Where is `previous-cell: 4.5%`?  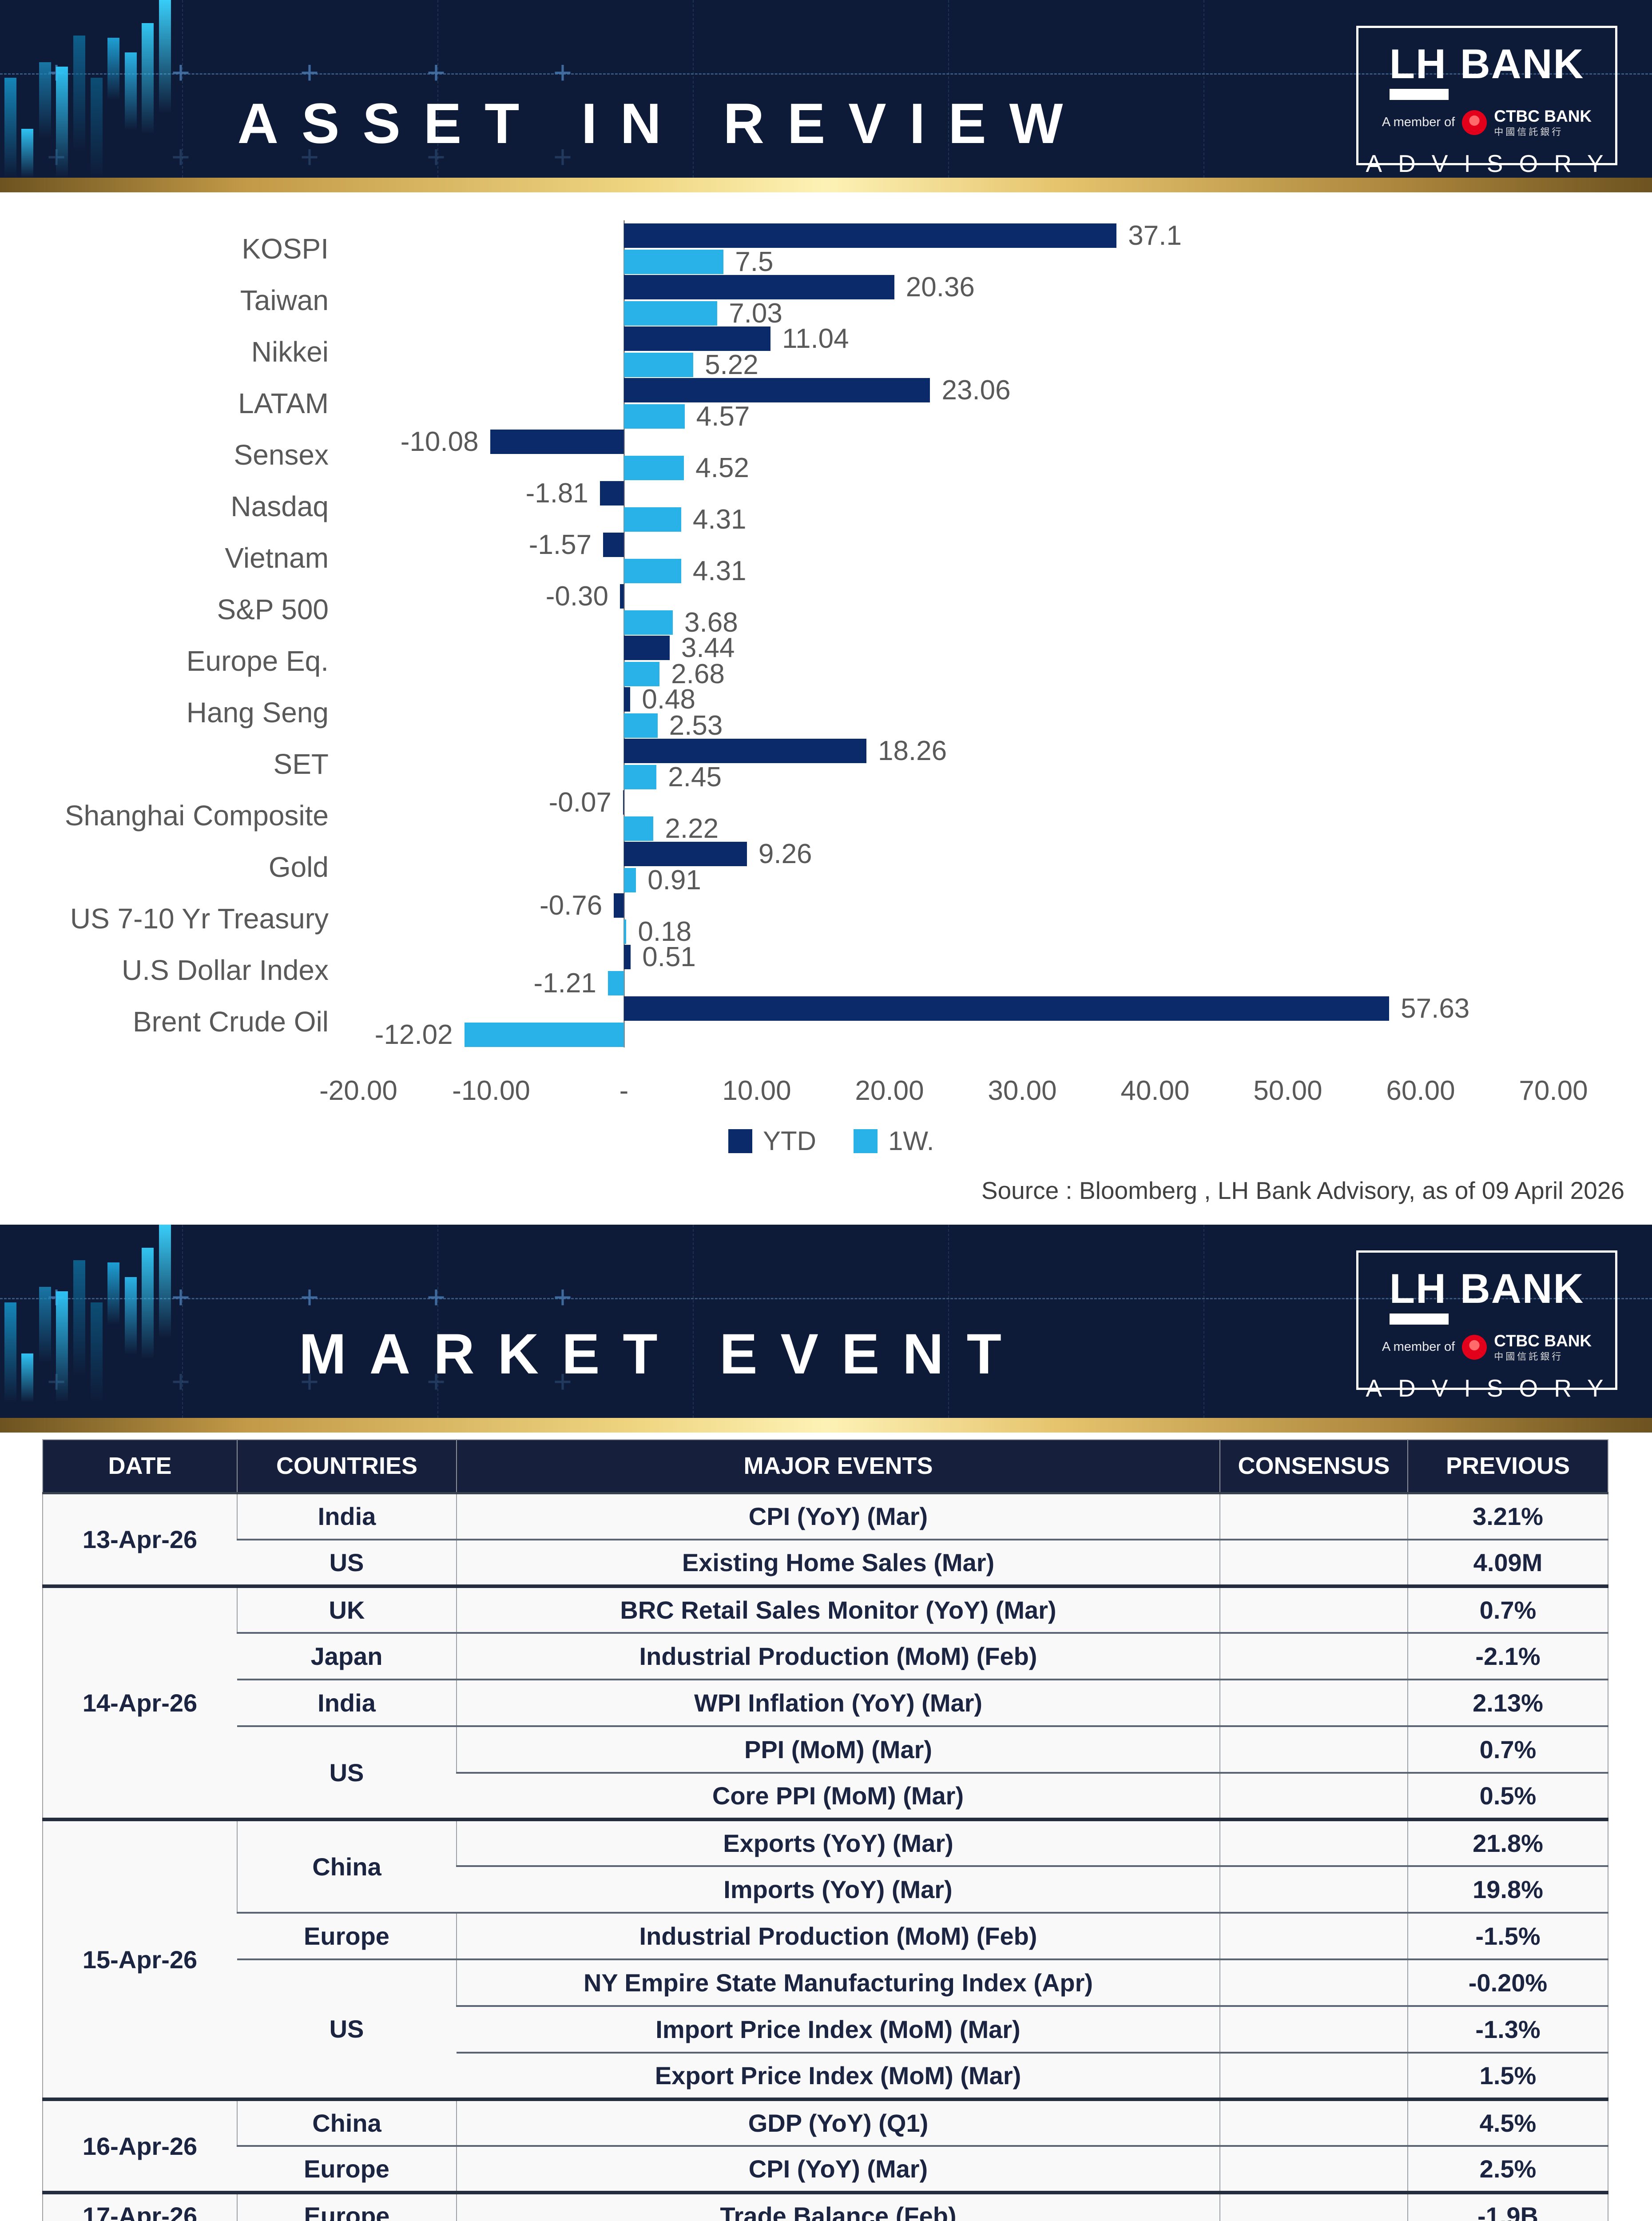
previous-cell: 4.5% is located at coordinates (1507, 2123).